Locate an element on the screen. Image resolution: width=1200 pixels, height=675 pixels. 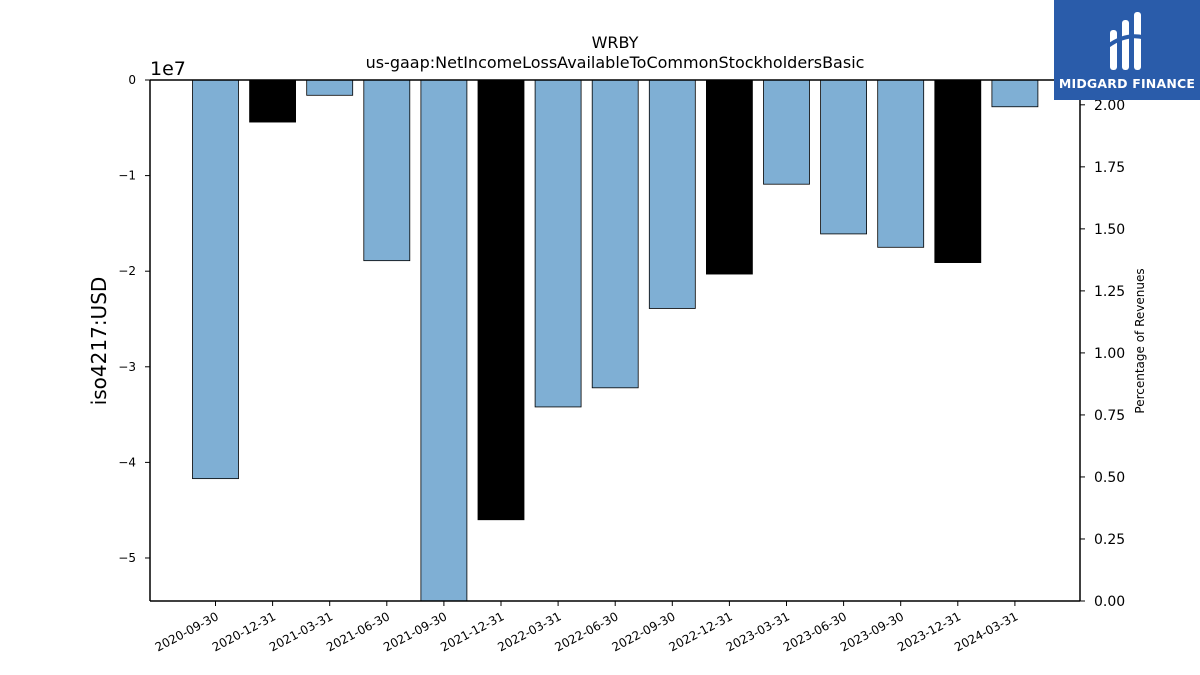
x-tick-label: 2022-06-30 is located at coordinates (586, 631).